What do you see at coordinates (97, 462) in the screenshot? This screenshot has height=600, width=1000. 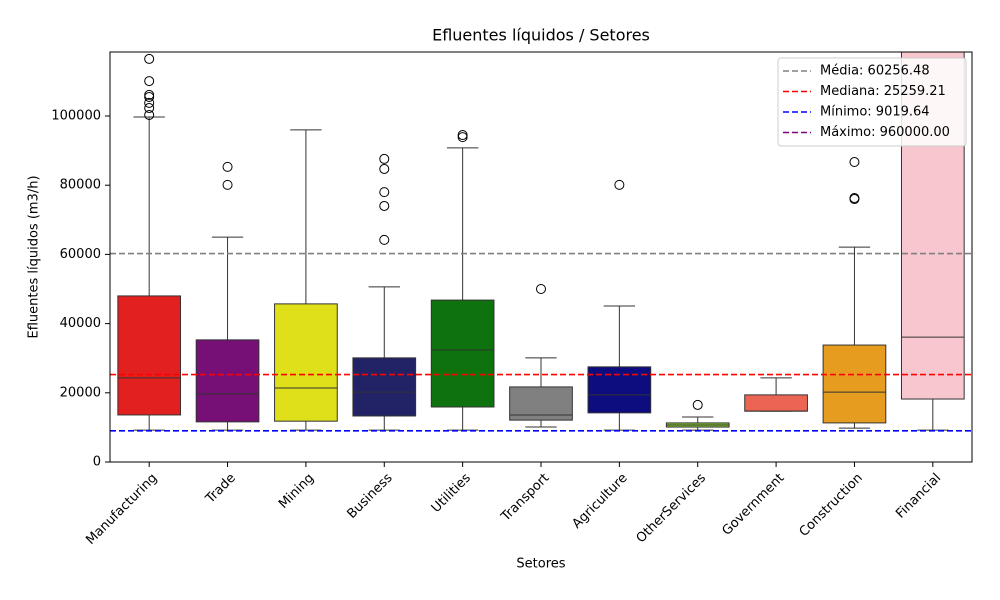 I see `y-tick-label: 0` at bounding box center [97, 462].